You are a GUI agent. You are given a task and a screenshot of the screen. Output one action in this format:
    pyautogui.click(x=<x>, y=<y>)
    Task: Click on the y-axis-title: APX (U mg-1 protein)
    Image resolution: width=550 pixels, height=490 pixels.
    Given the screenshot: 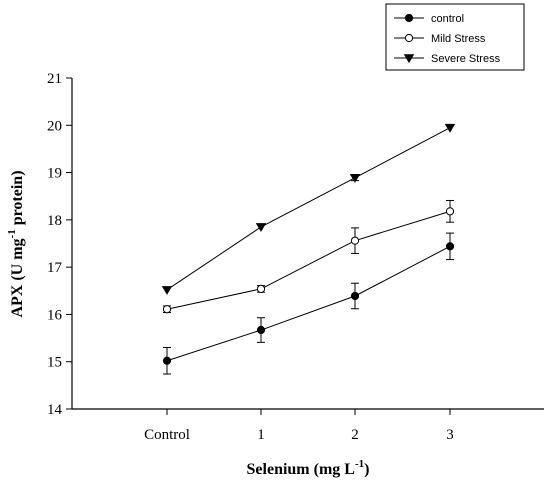 What is the action you would take?
    pyautogui.click(x=16, y=243)
    